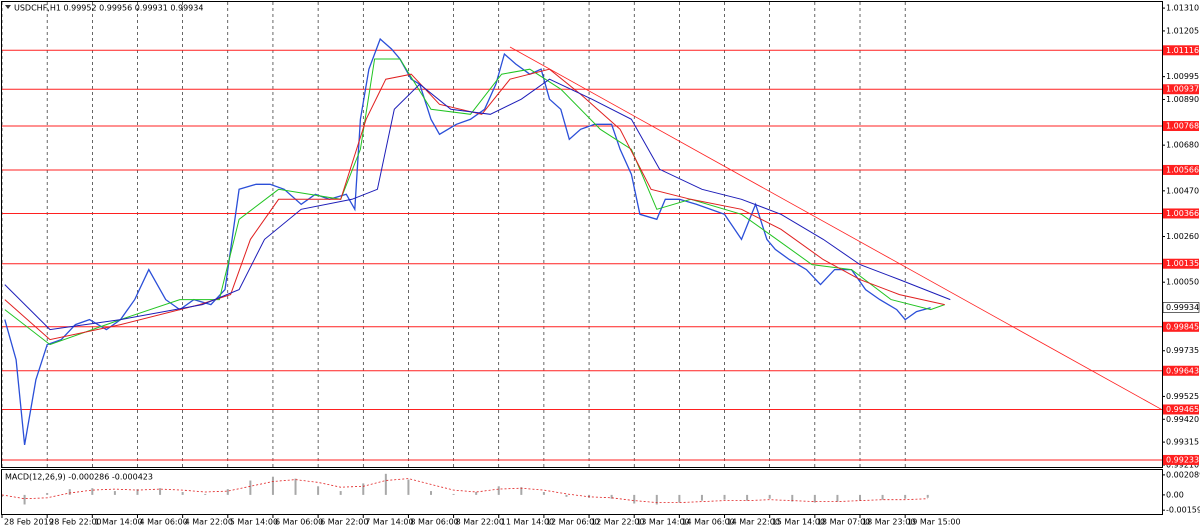 The height and width of the screenshot is (529, 1200). What do you see at coordinates (888, 522) in the screenshot?
I see `x-tick-label: 18 Mar 23:00` at bounding box center [888, 522].